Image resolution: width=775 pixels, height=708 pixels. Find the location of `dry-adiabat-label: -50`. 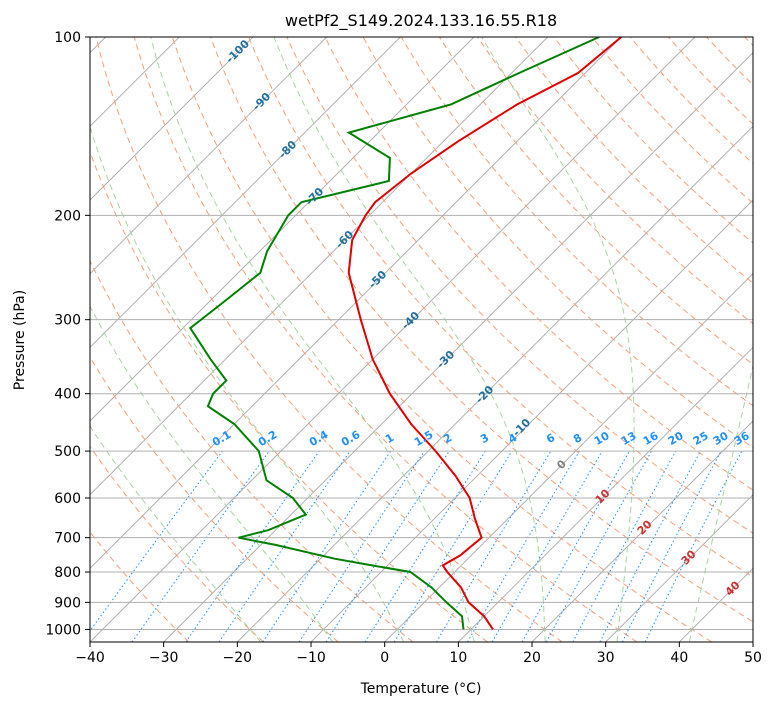

dry-adiabat-label: -50 is located at coordinates (377, 279).